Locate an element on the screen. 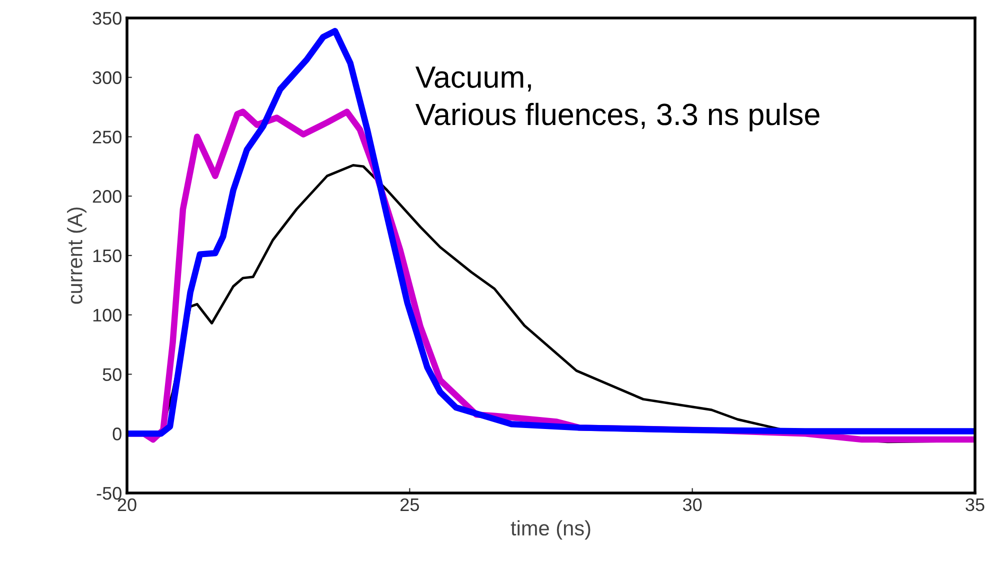 This screenshot has height=576, width=987. y-tick-label: 250 is located at coordinates (107, 137).